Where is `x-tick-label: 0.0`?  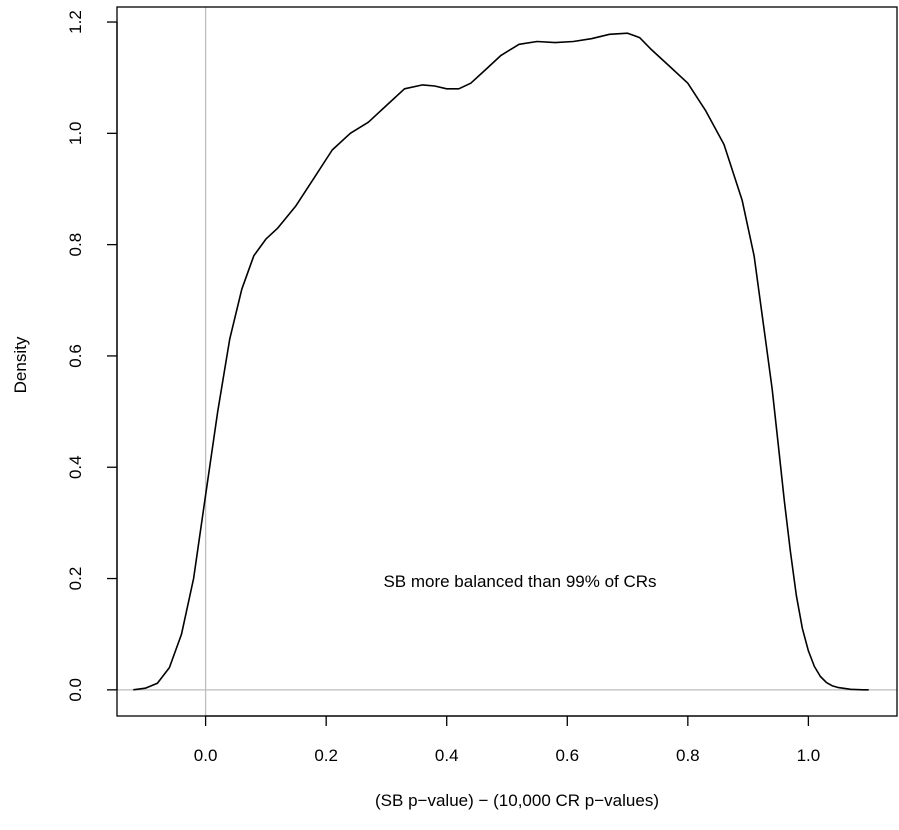 x-tick-label: 0.0 is located at coordinates (206, 755).